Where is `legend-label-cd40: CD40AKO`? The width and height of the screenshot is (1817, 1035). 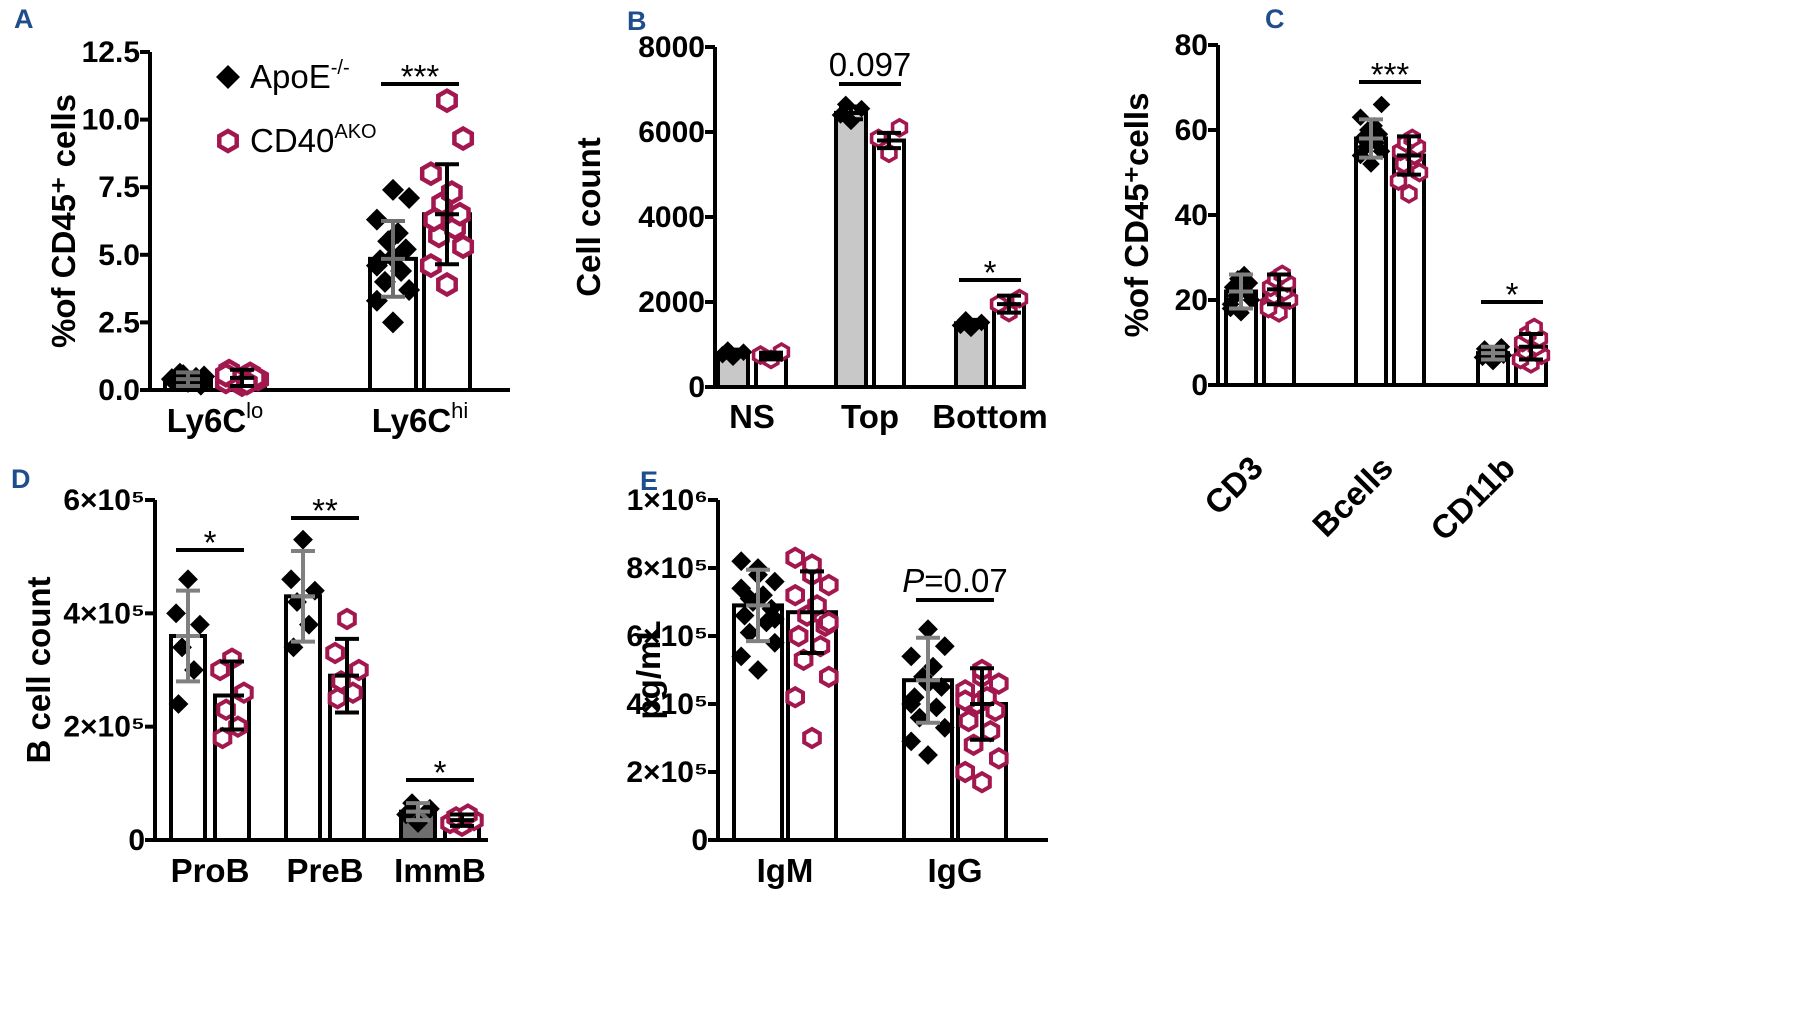
legend-label-cd40: CD40AKO is located at coordinates (313, 140).